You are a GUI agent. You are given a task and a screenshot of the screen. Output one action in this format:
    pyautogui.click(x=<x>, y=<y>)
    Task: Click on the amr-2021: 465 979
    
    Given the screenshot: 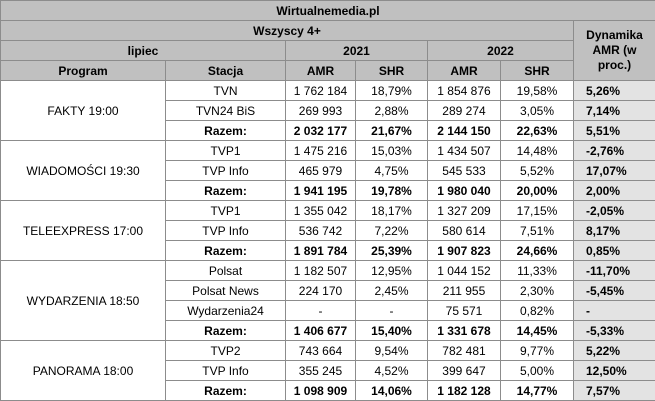 What is the action you would take?
    pyautogui.click(x=320, y=170)
    